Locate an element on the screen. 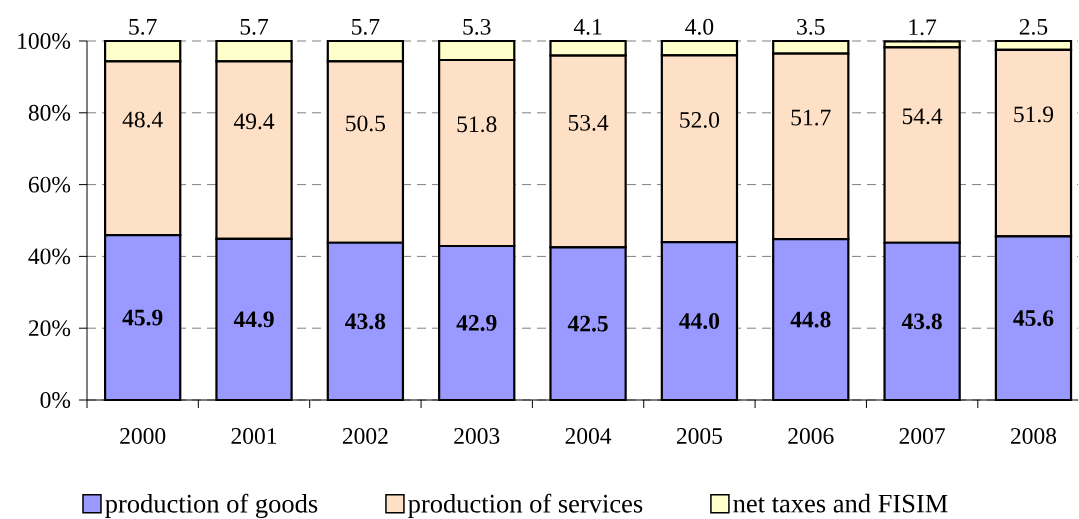 The image size is (1079, 519). data-label: 44.8 is located at coordinates (810, 319).